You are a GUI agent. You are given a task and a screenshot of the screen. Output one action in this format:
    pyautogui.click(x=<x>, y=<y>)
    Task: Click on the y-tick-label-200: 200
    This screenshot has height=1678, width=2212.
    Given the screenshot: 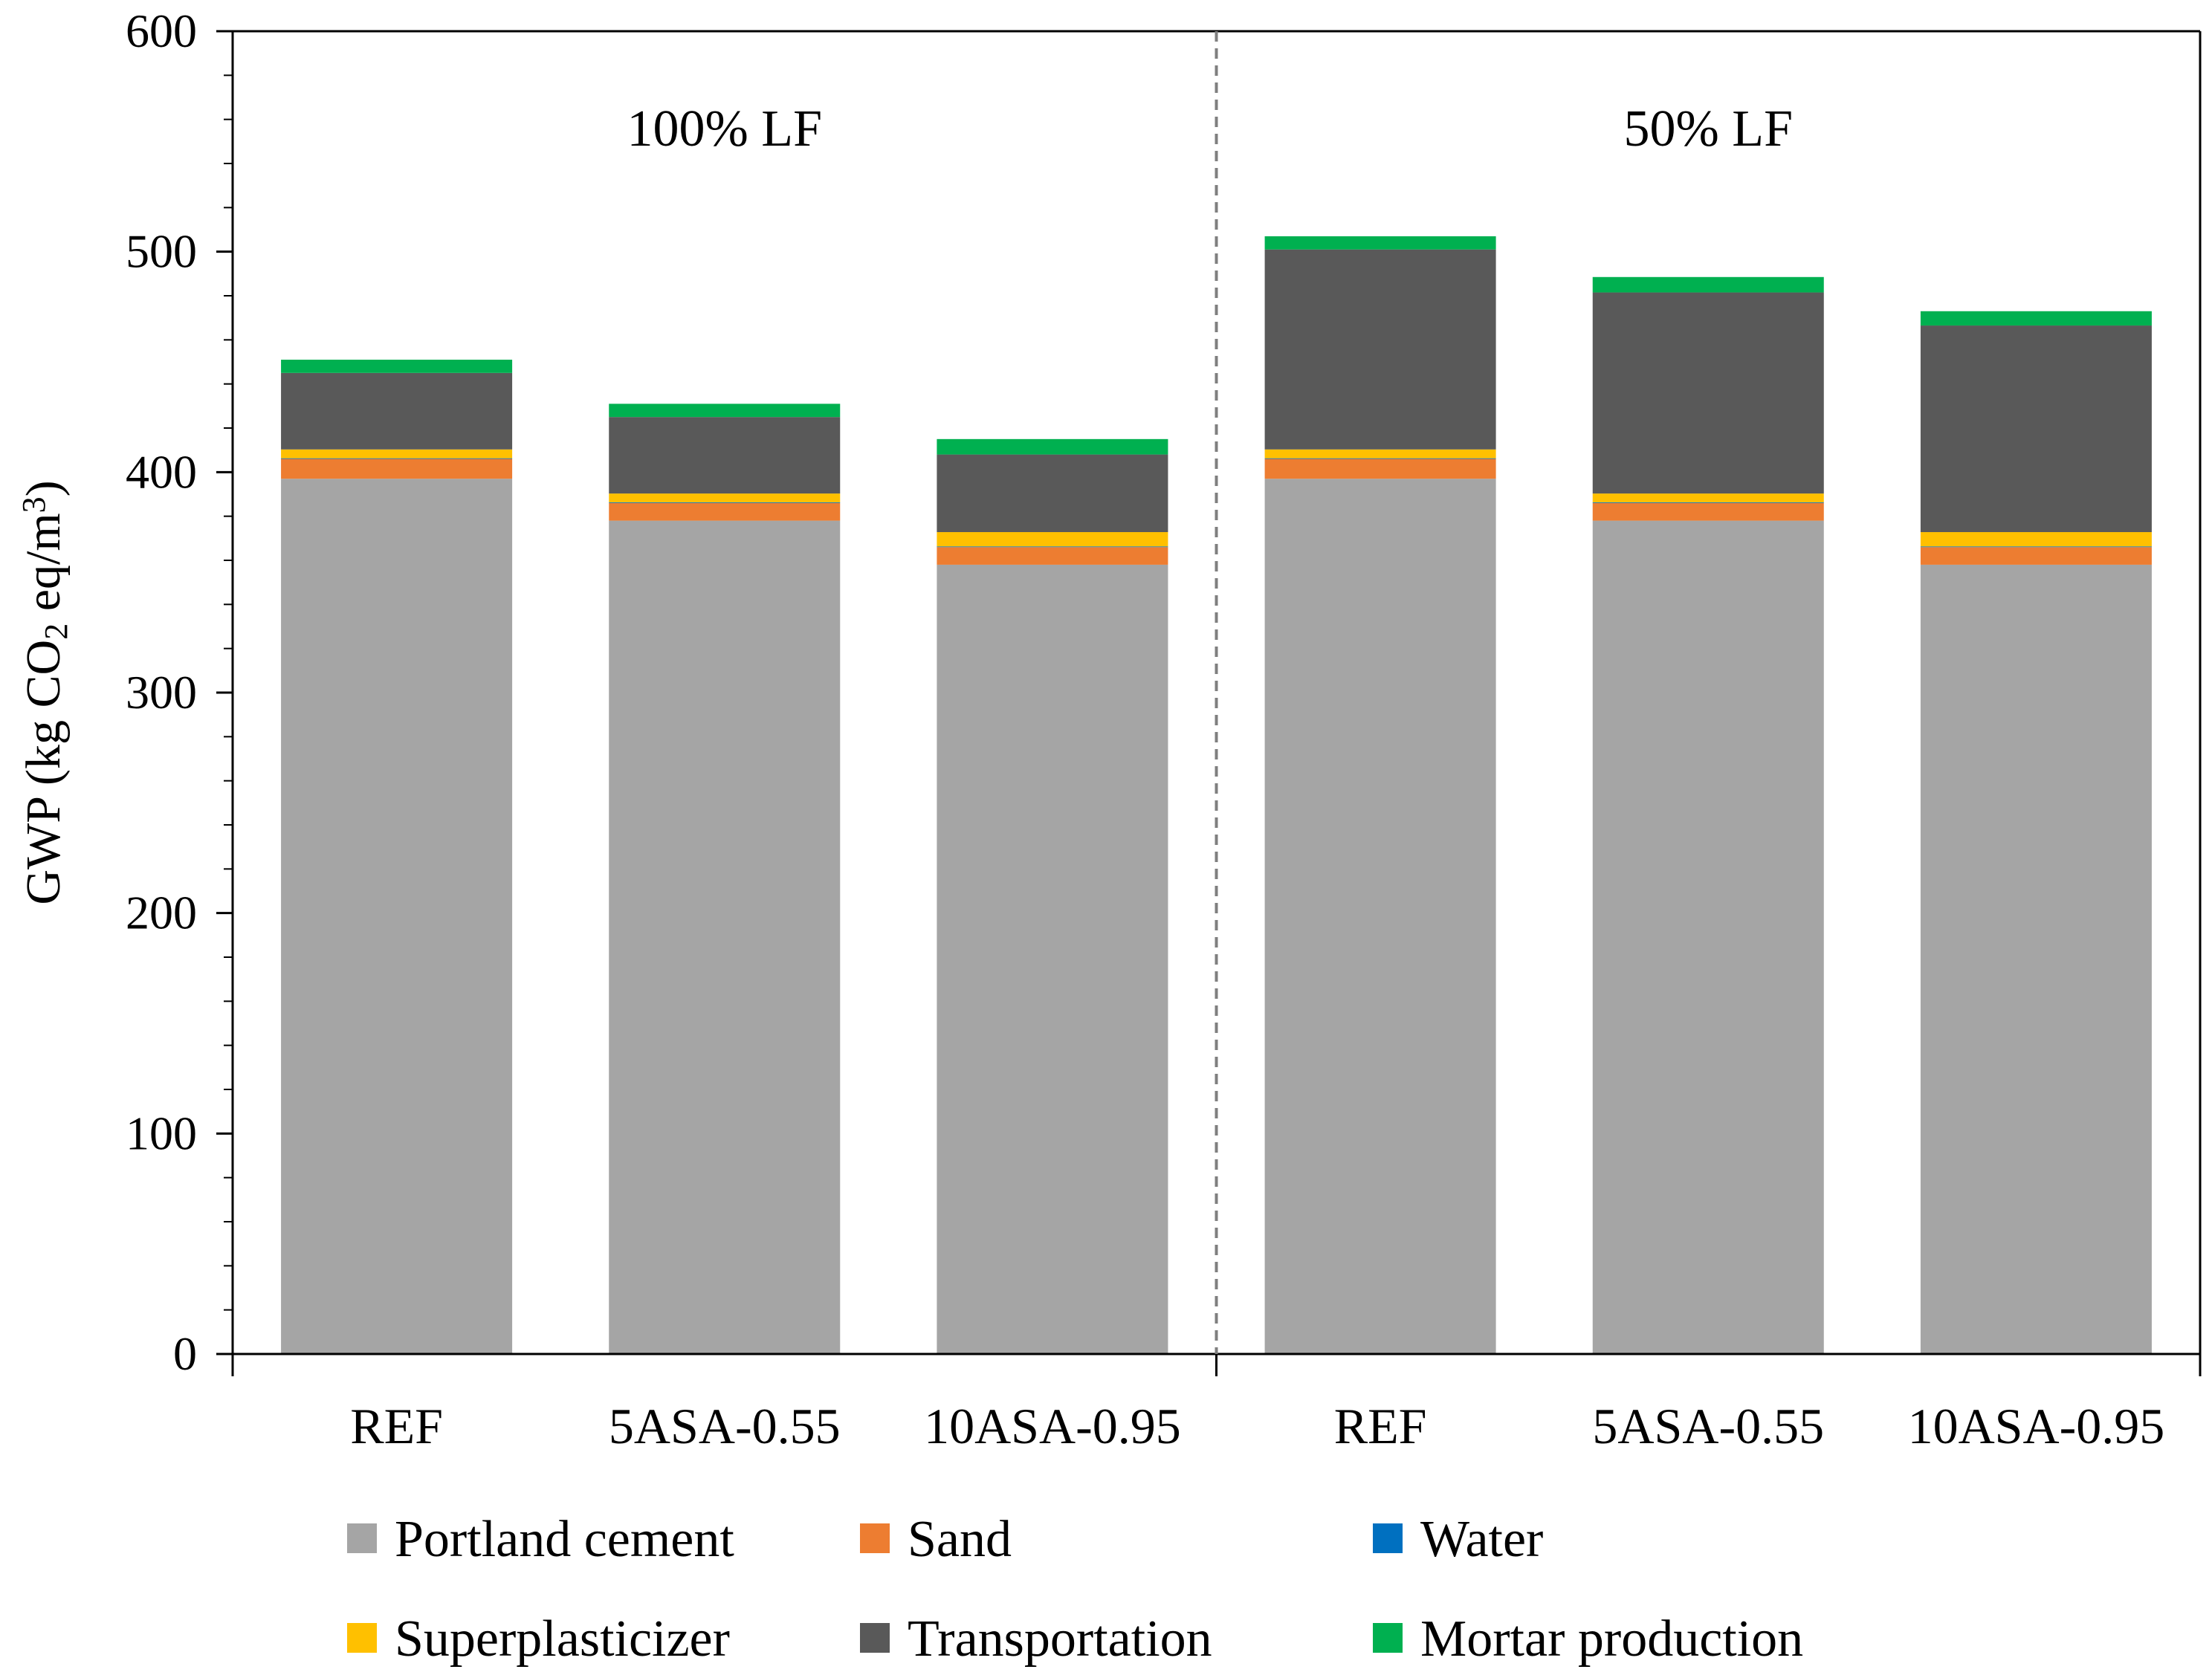 What is the action you would take?
    pyautogui.click(x=161, y=913)
    